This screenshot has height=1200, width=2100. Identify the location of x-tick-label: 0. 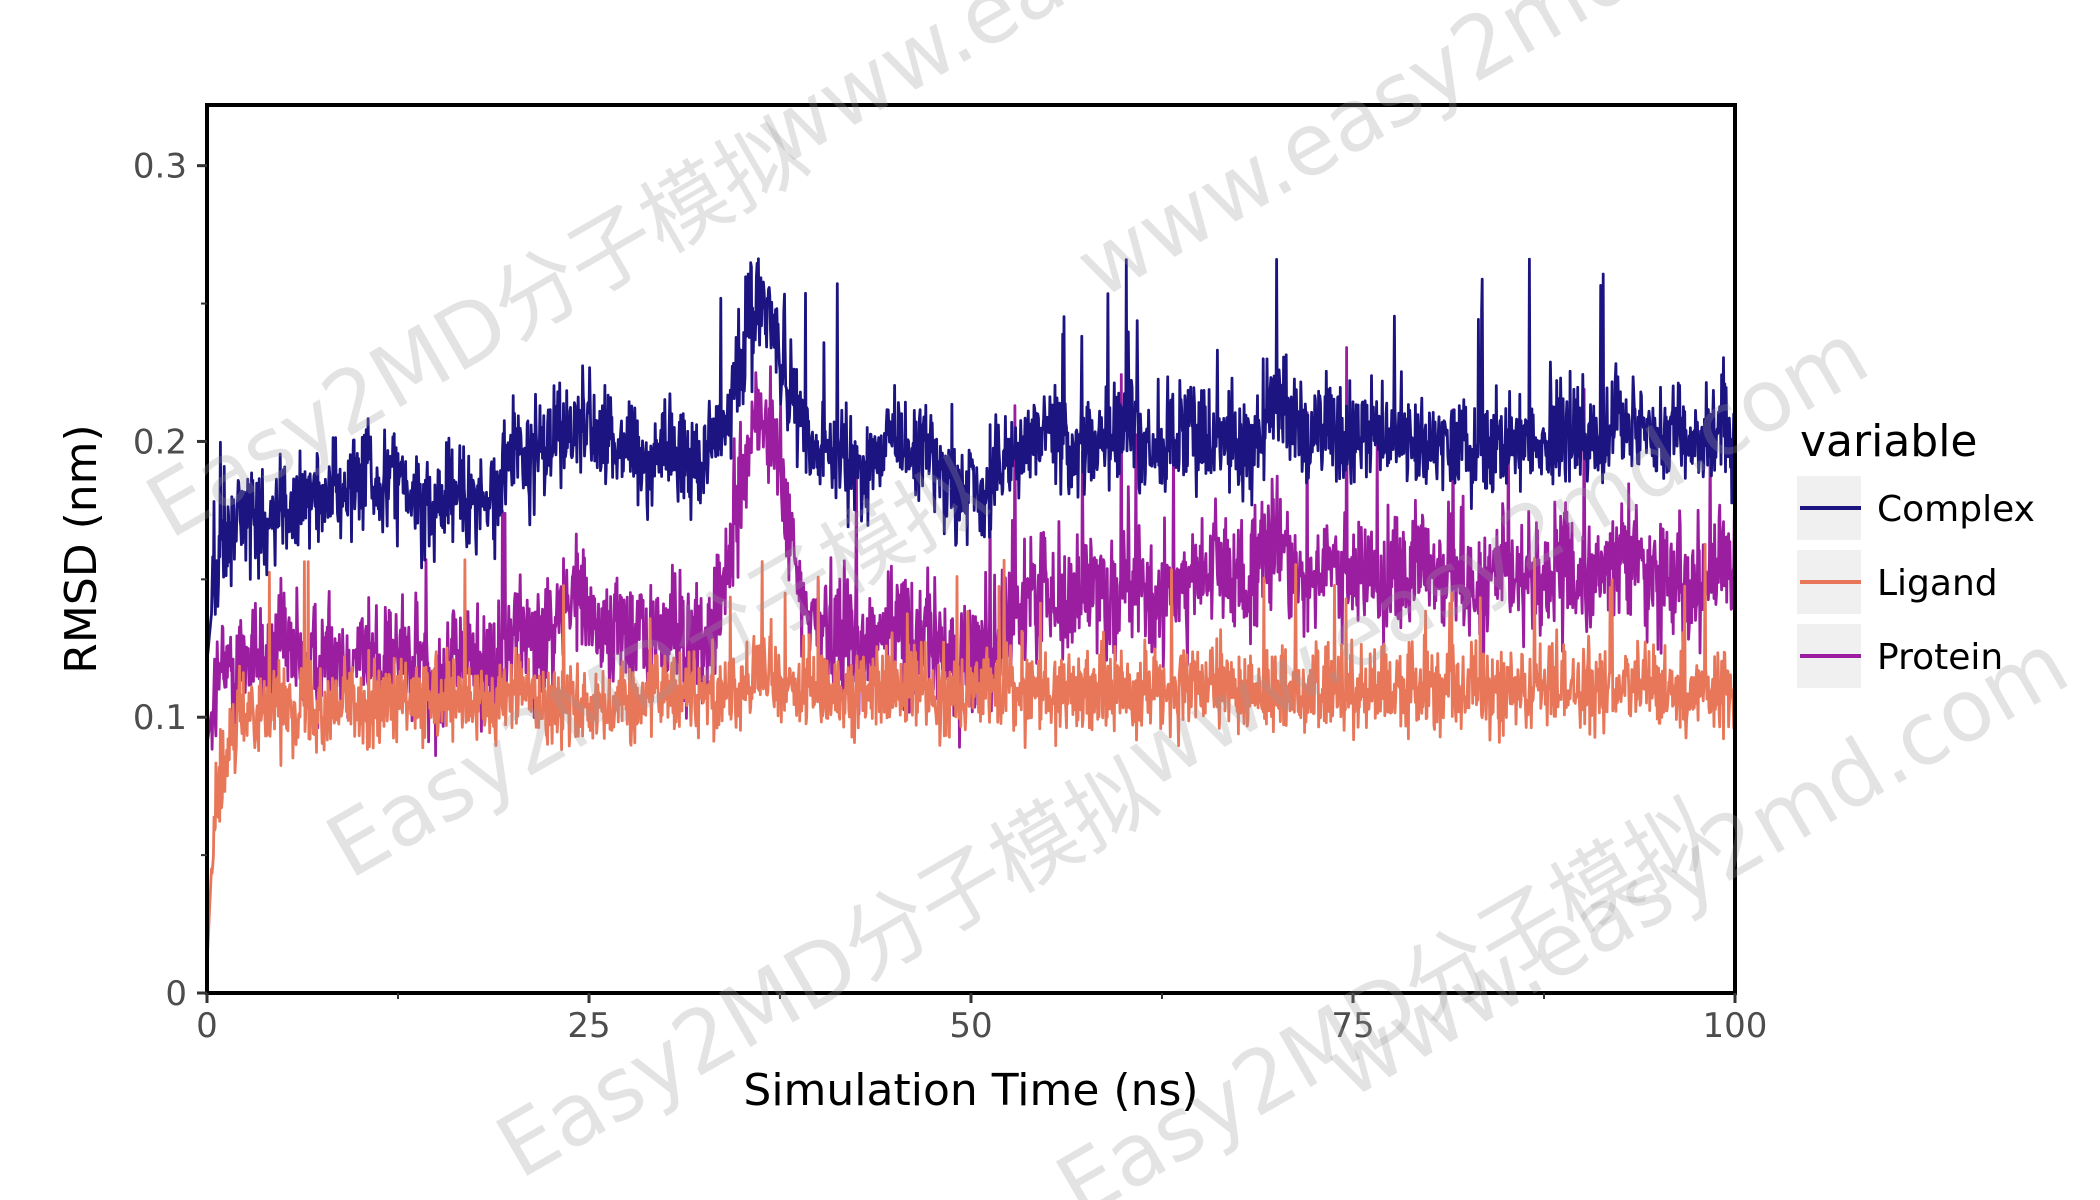
(207, 1026).